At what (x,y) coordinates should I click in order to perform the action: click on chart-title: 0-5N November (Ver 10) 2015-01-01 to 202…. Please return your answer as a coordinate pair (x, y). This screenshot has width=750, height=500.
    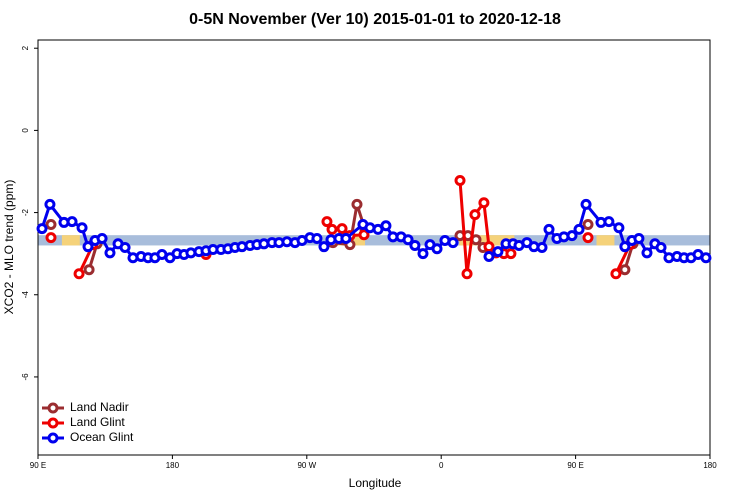
    Looking at the image, I should click on (375, 19).